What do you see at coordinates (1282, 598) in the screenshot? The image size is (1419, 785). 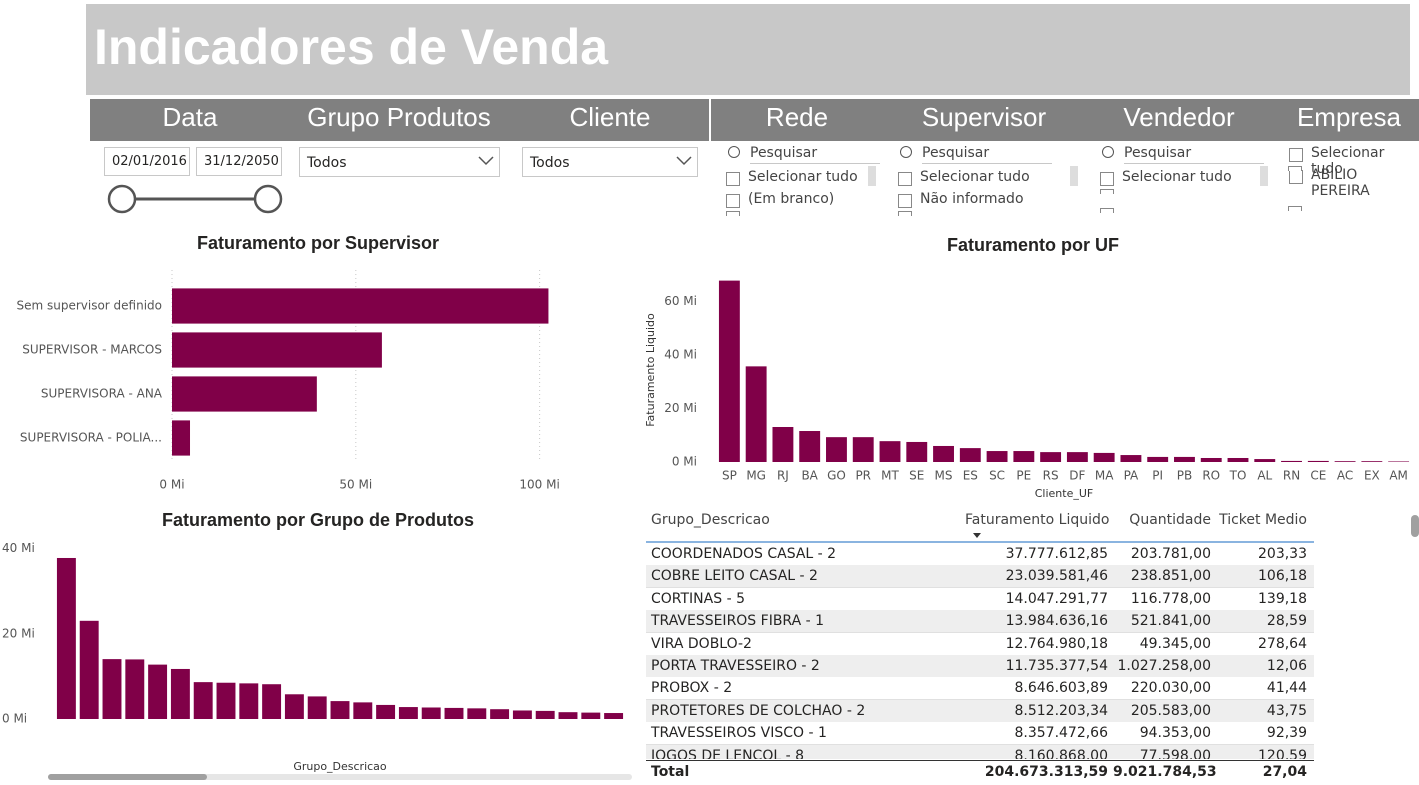 I see `table-cell: 139,18` at bounding box center [1282, 598].